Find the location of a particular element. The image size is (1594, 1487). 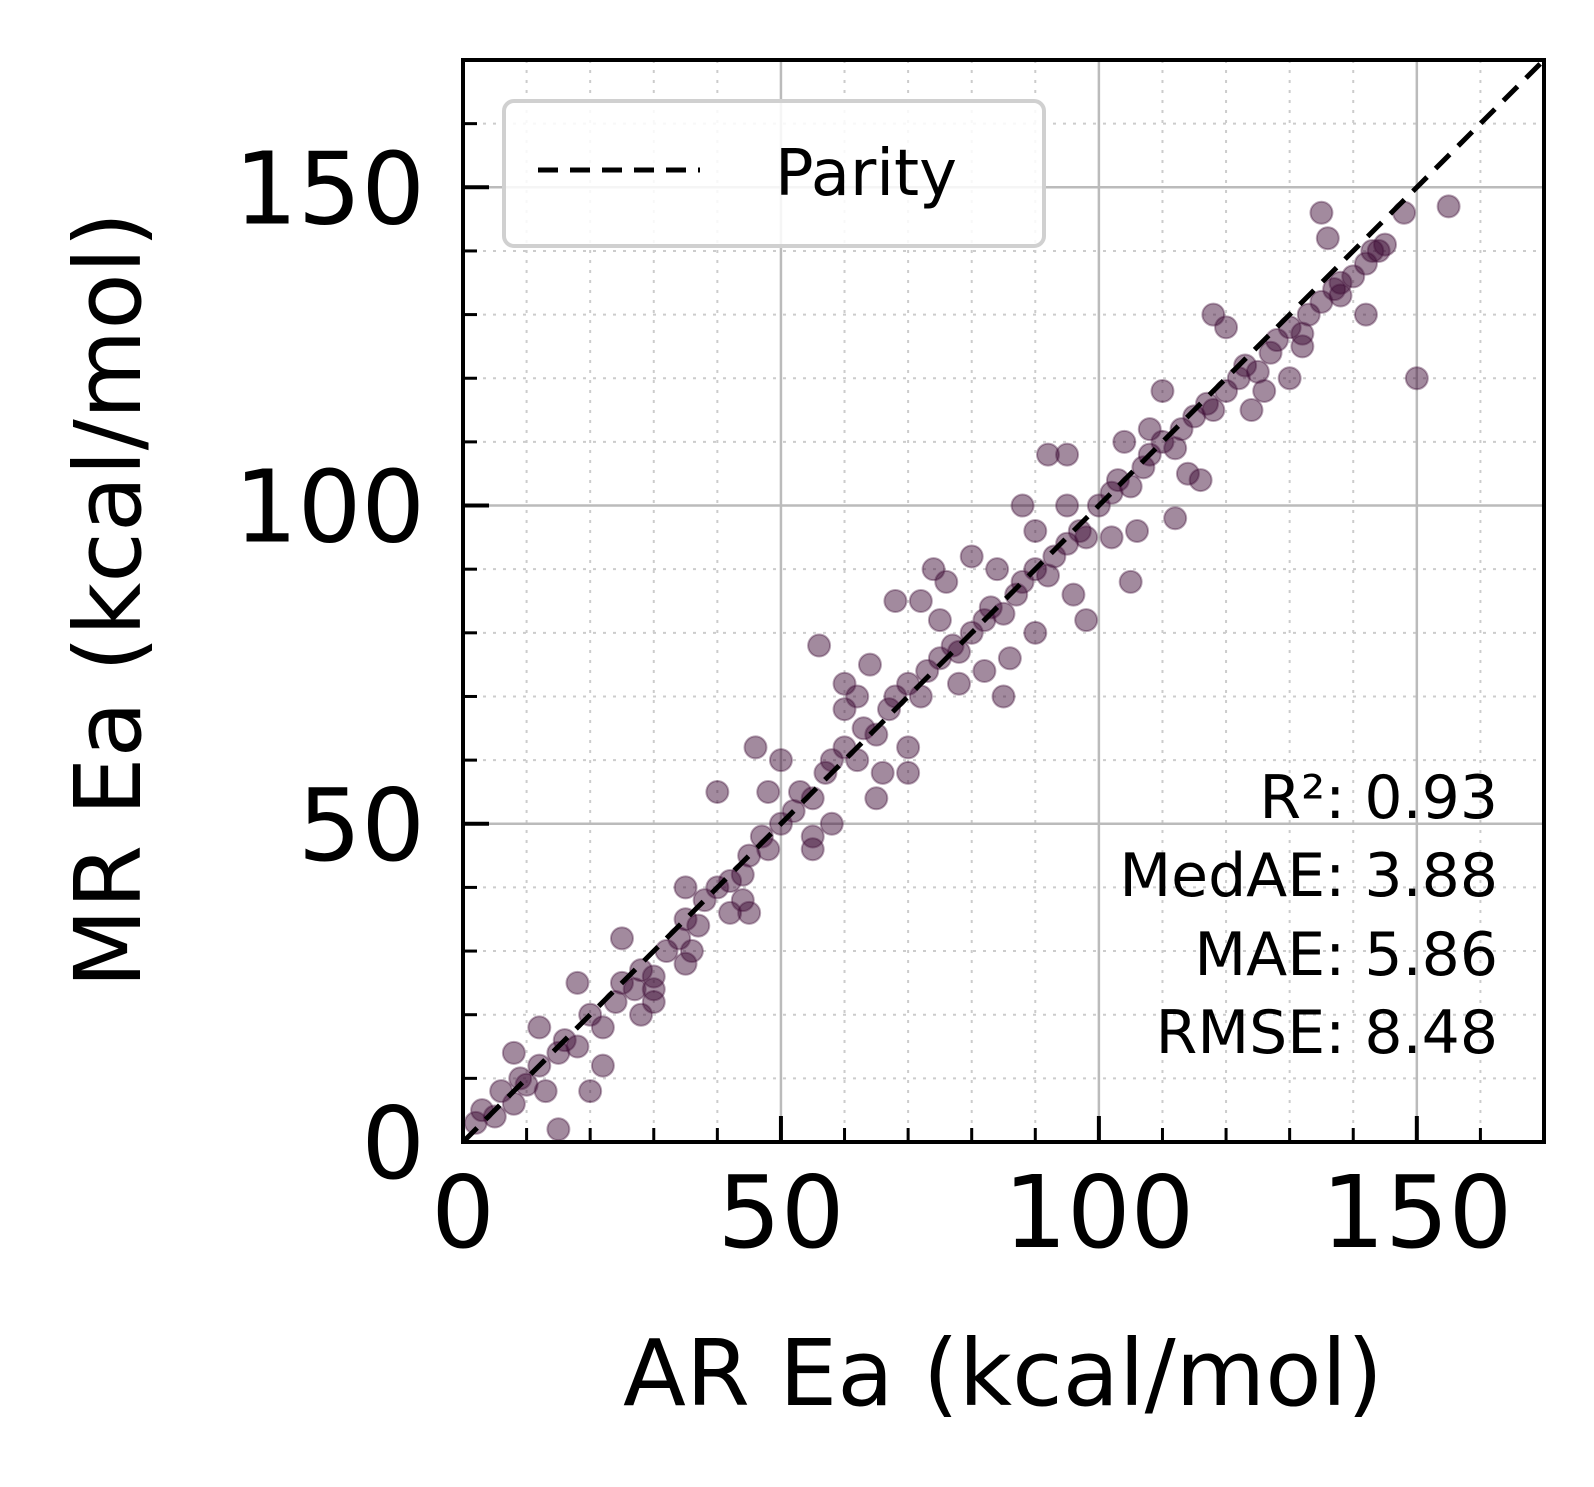

x-tick-label: 100 is located at coordinates (1098, 1212).